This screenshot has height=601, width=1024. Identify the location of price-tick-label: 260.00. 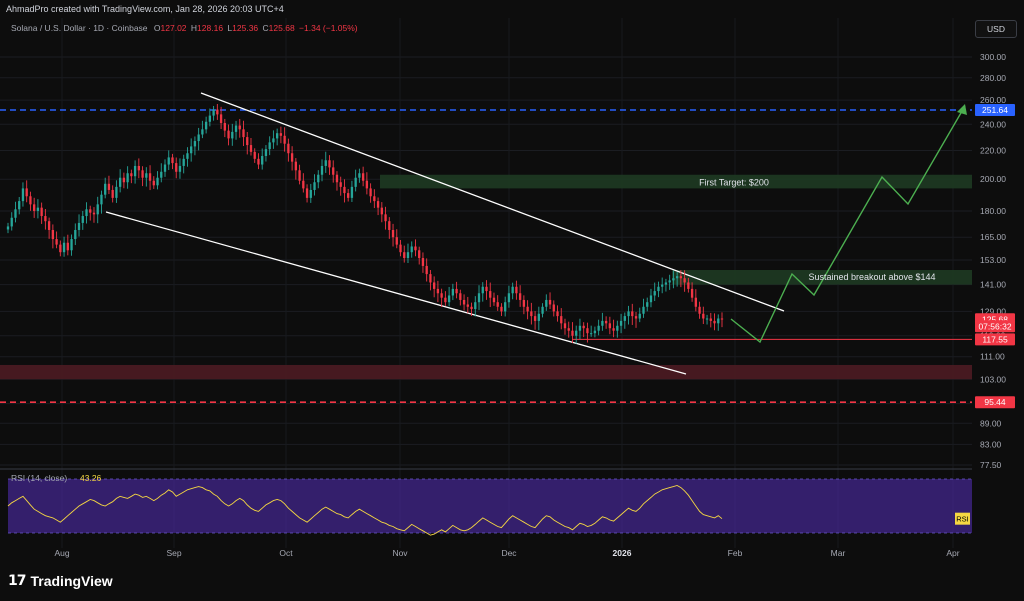
(993, 100).